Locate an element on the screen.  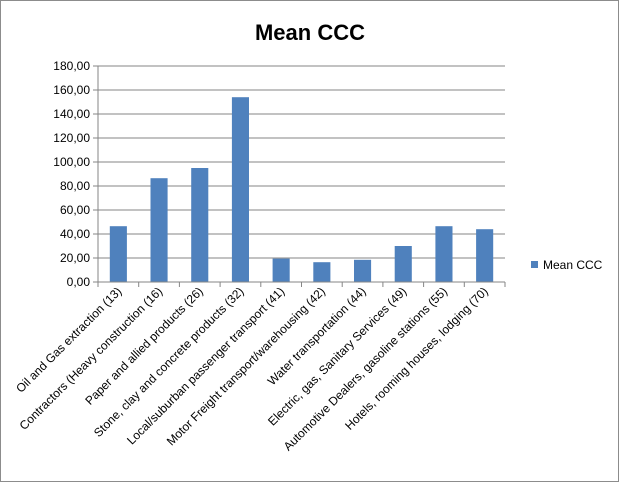
legend-swatch is located at coordinates (534, 264).